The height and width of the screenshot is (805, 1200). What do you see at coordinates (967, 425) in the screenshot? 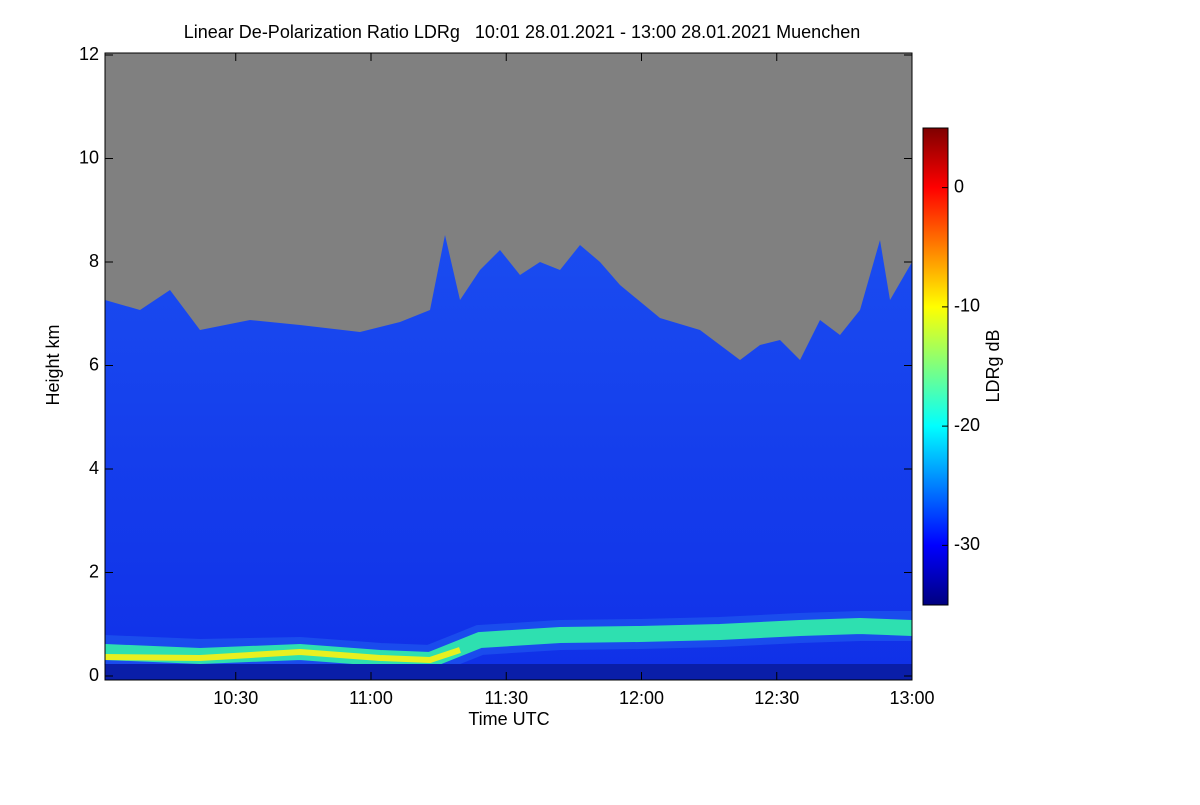
I see `colorbar-tick-label: -20` at bounding box center [967, 425].